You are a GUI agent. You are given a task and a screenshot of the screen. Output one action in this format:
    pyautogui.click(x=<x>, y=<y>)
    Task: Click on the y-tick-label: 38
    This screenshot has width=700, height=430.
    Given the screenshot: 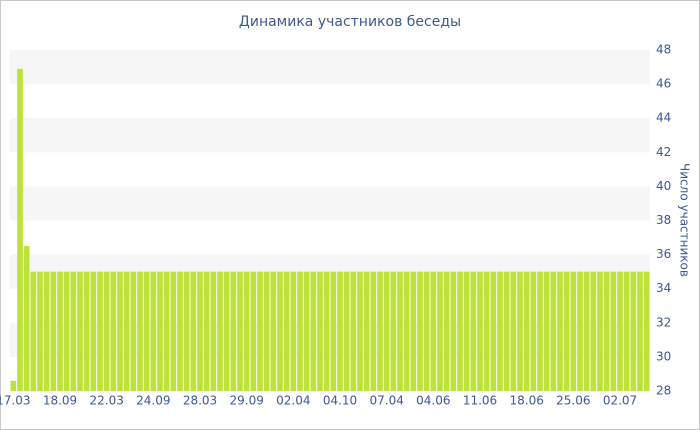 What is the action you would take?
    pyautogui.click(x=663, y=220)
    